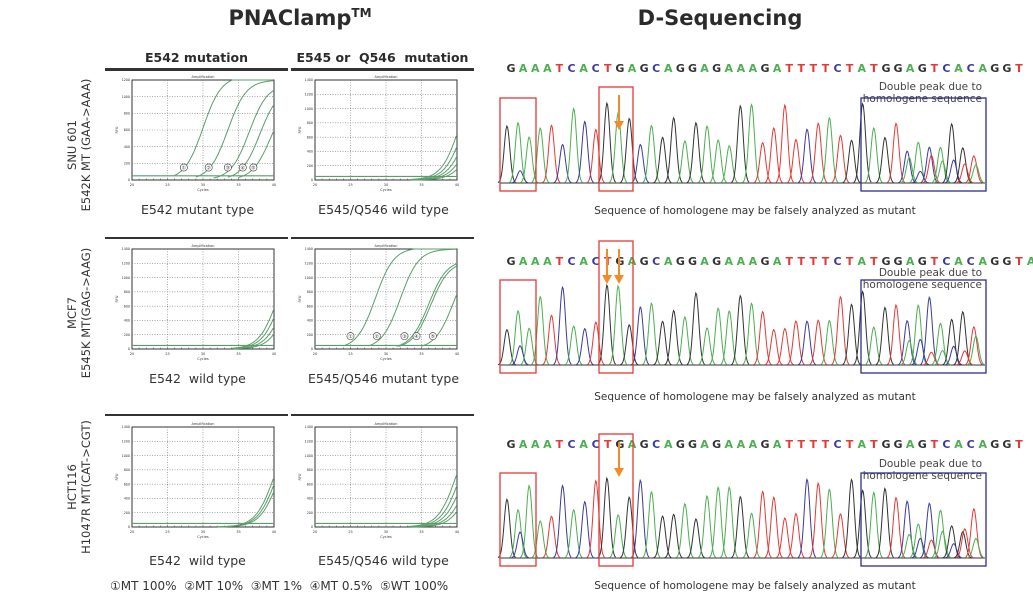 Image resolution: width=1033 pixels, height=612 pixels. What do you see at coordinates (386, 185) in the screenshot?
I see `x-tick-label: 30` at bounding box center [386, 185].